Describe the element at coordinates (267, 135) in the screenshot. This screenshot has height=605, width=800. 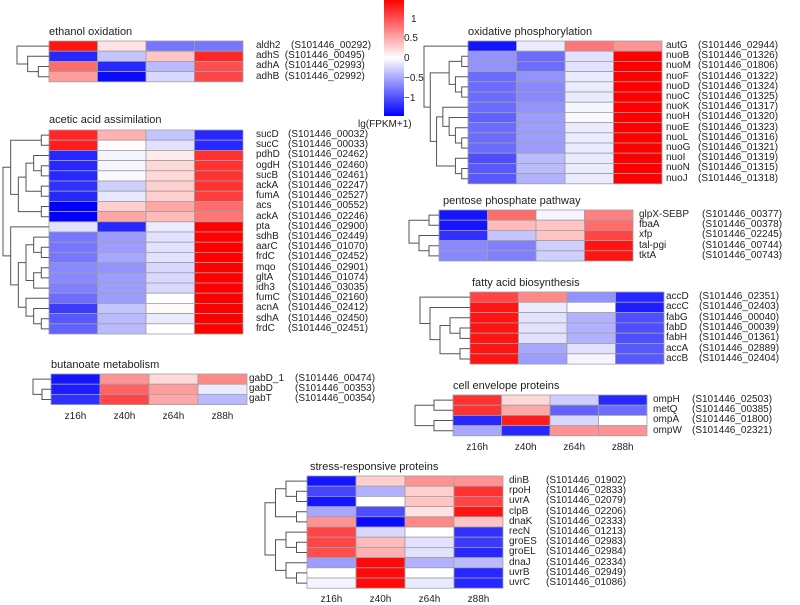
I see `row-label: sucD` at that location.